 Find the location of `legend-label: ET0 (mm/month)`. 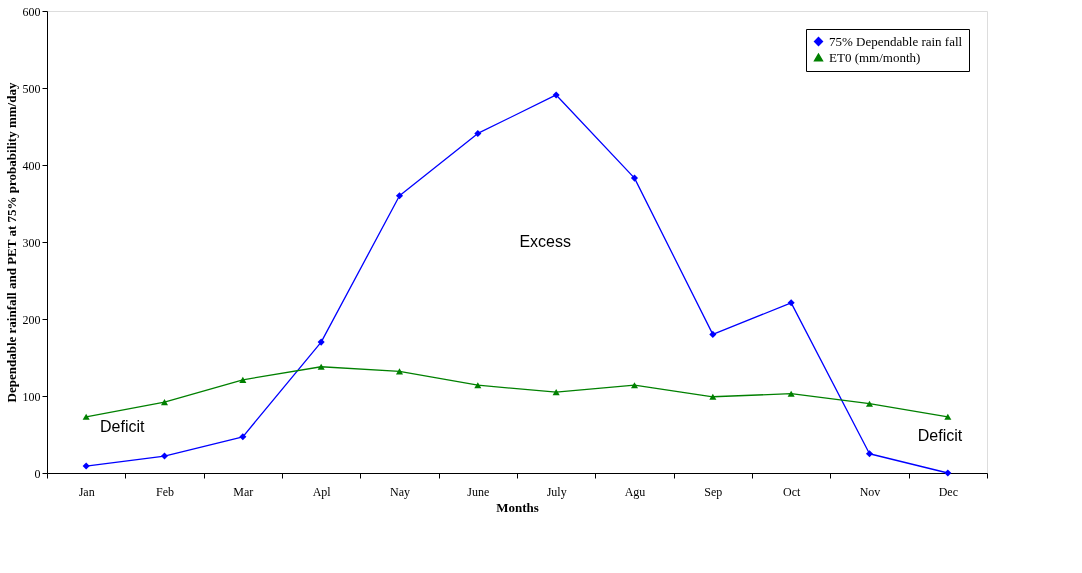

legend-label: ET0 (mm/month) is located at coordinates (875, 57).